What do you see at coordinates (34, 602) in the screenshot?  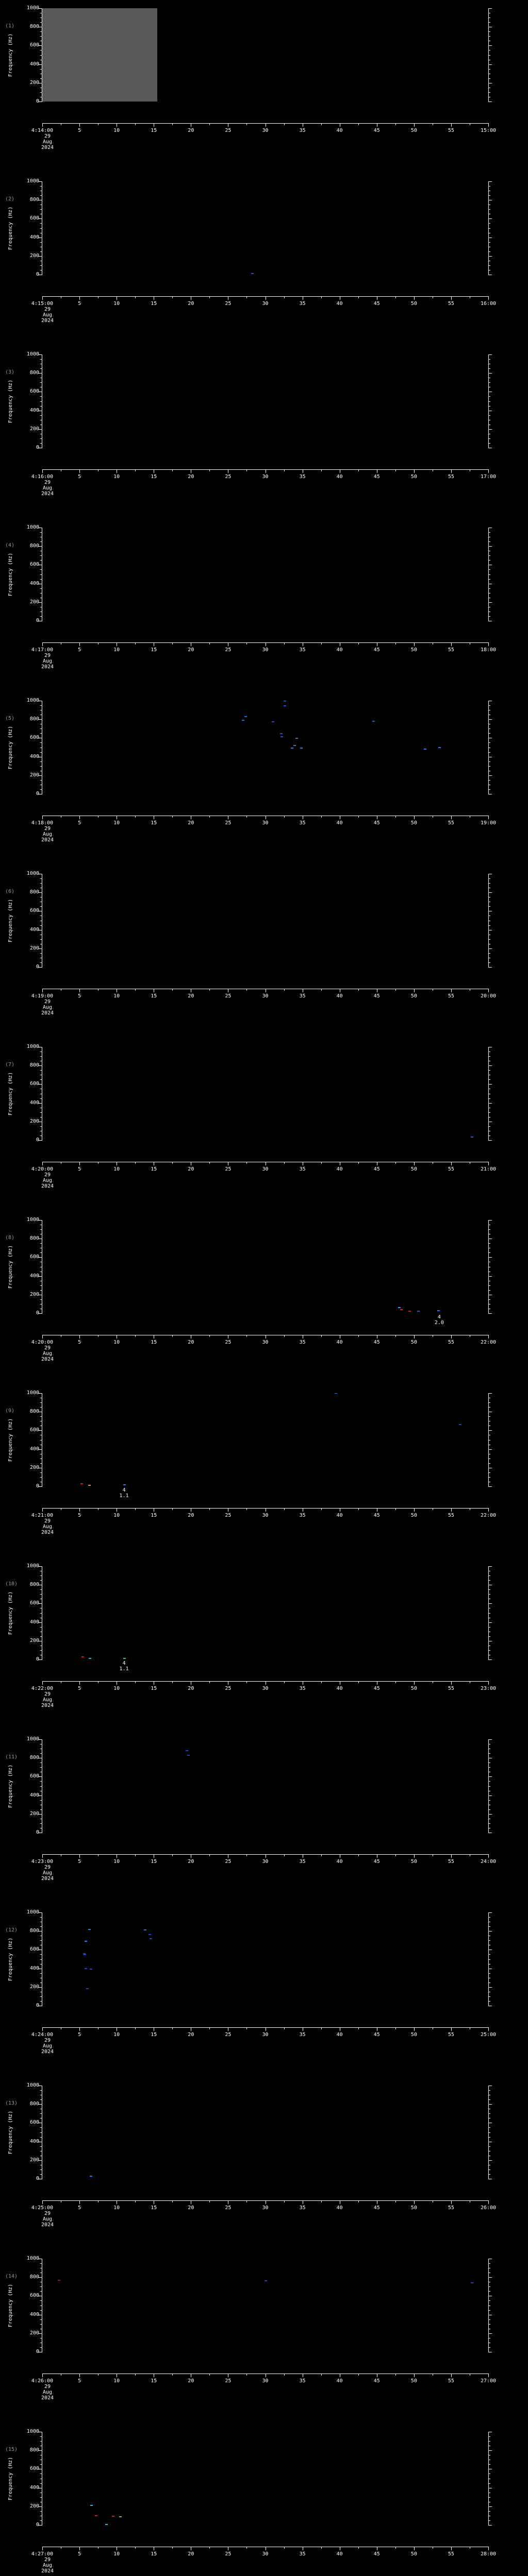 I see `y-tick-label: 200` at bounding box center [34, 602].